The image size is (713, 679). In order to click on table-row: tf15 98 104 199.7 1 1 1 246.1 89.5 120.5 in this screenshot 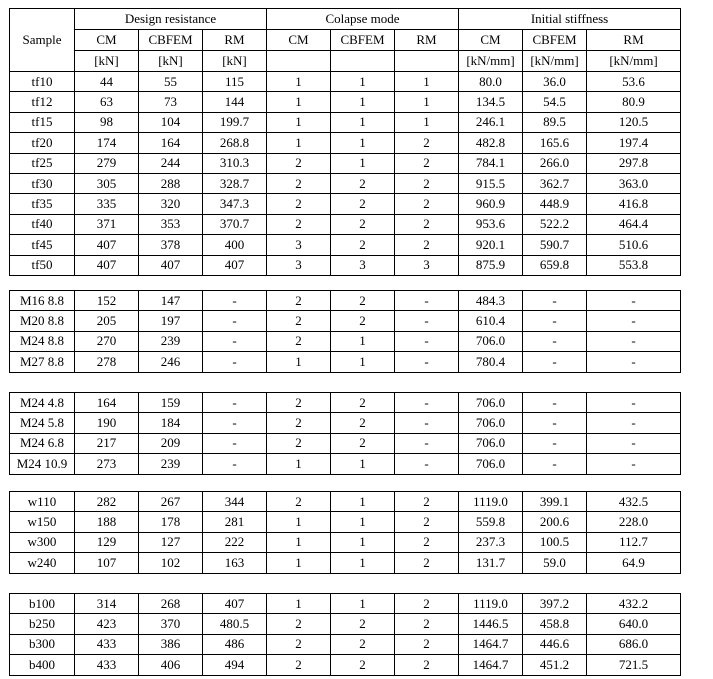, I will do `click(361, 122)`.